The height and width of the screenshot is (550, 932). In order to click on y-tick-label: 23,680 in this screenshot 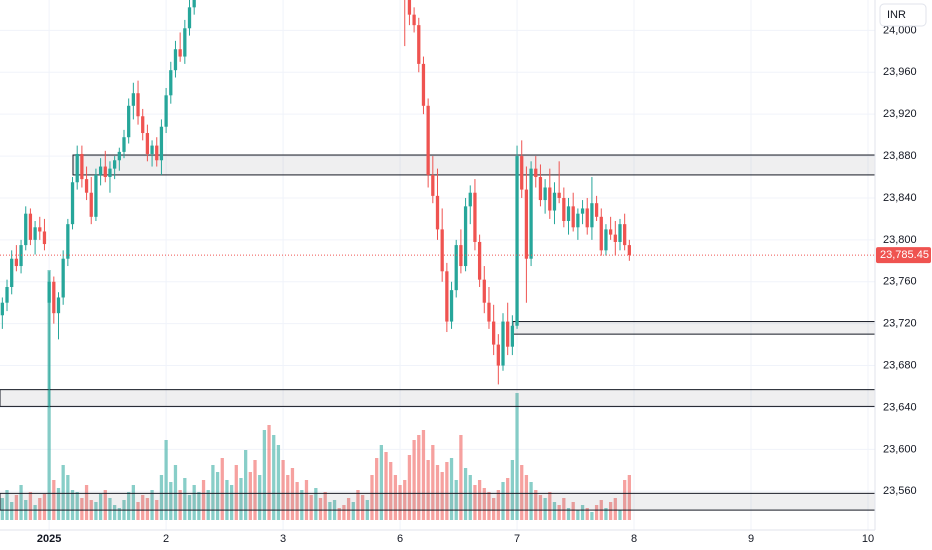, I will do `click(900, 365)`.